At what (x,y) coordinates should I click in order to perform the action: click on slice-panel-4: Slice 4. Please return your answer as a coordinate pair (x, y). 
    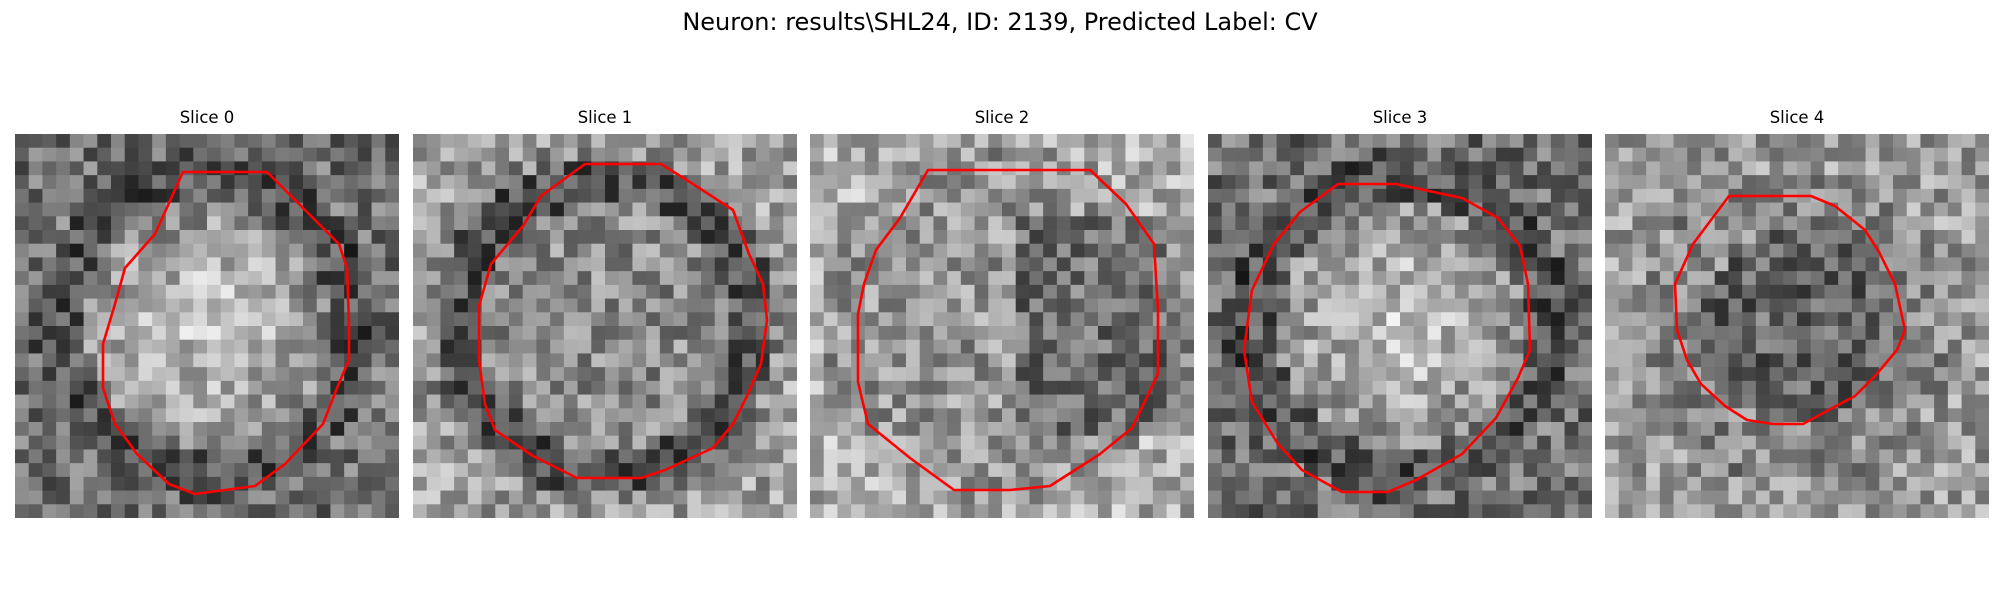
    Looking at the image, I should click on (1797, 314).